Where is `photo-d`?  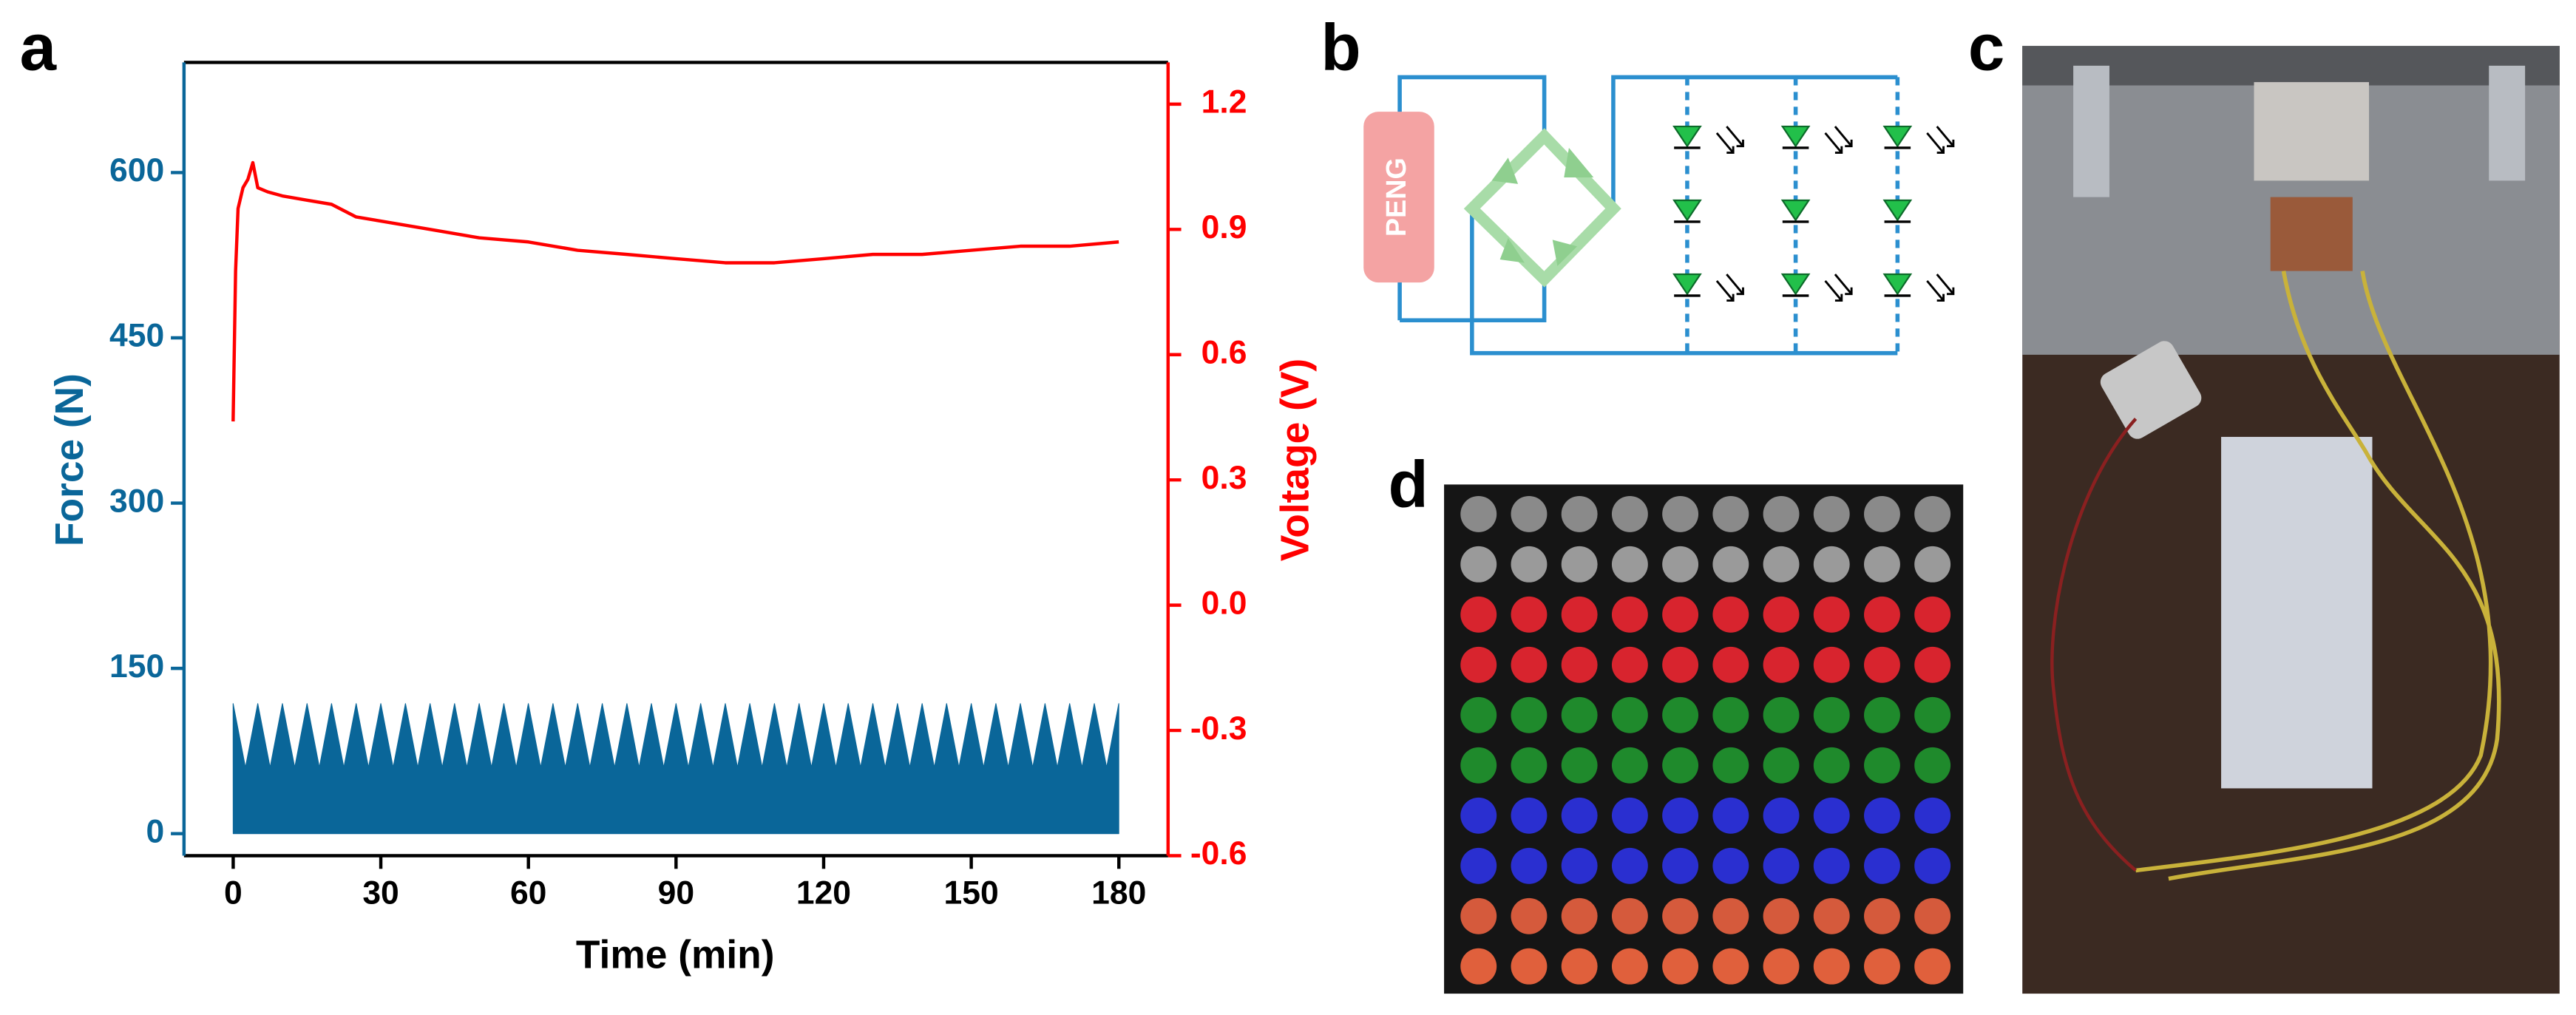
photo-d is located at coordinates (1704, 739).